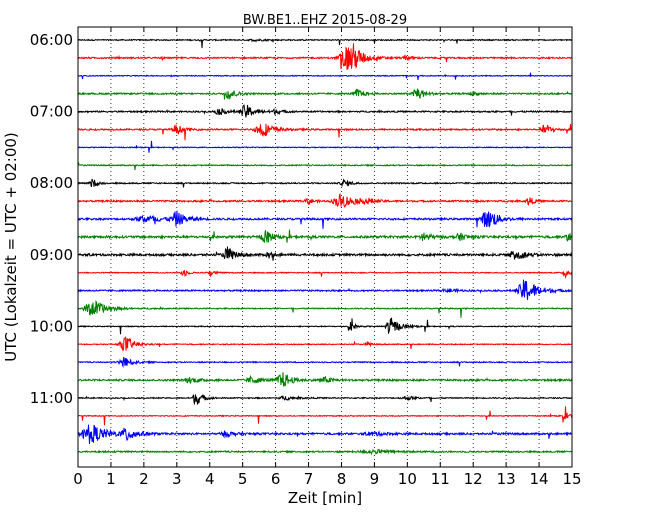 The image size is (650, 520). What do you see at coordinates (276, 479) in the screenshot?
I see `x-tick-label: 6` at bounding box center [276, 479].